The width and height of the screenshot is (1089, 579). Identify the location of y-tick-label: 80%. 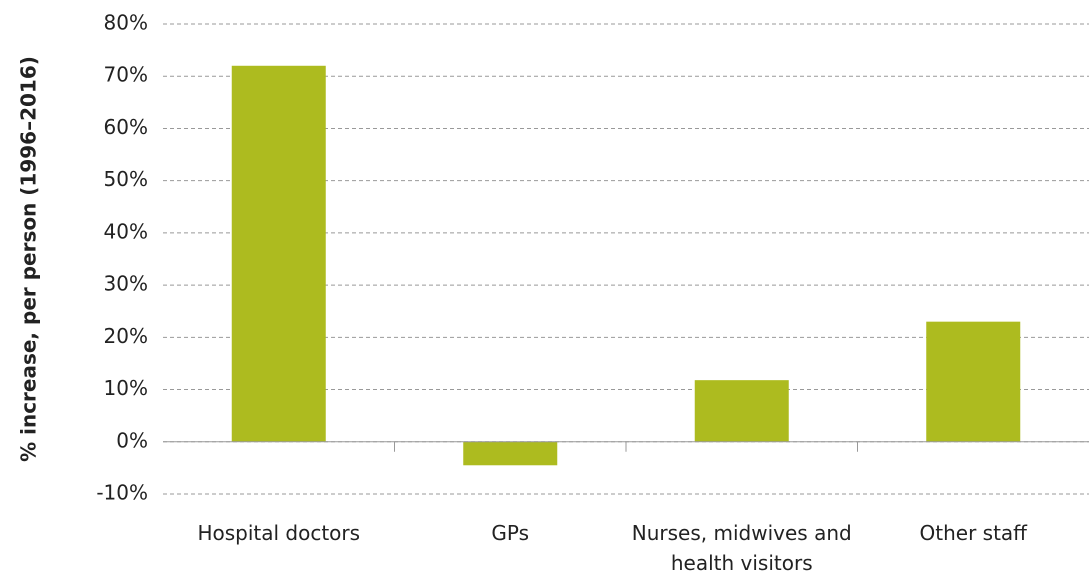
(126, 23).